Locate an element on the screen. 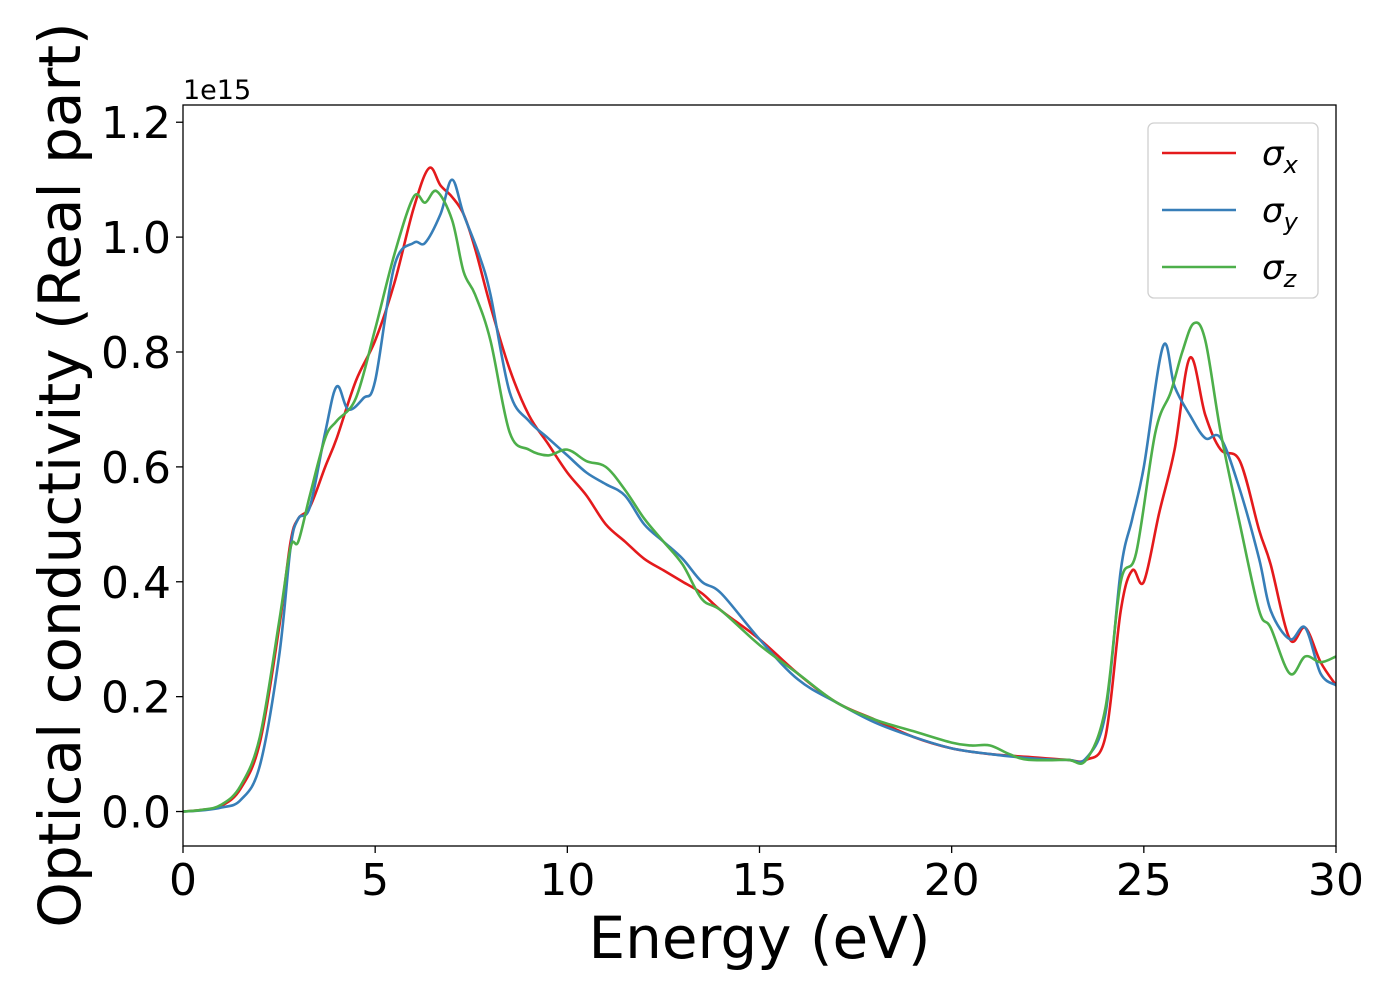 The image size is (1400, 1000). x-tick-label: 5 is located at coordinates (375, 880).